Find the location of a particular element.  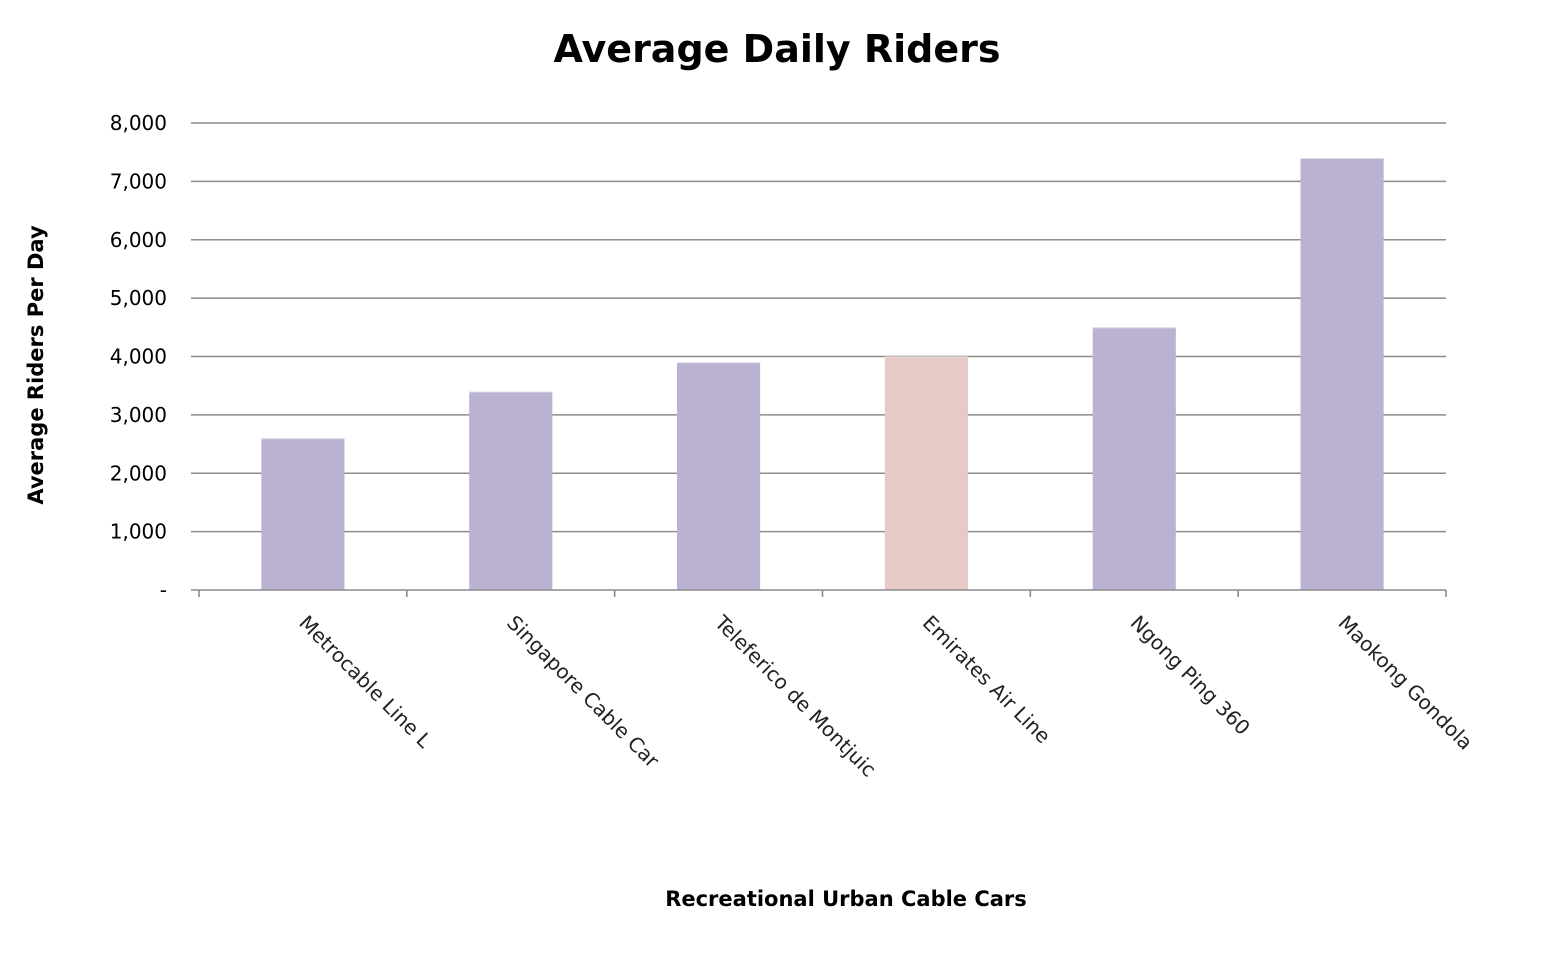

y-tick-label: 8,000 is located at coordinates (138, 123).